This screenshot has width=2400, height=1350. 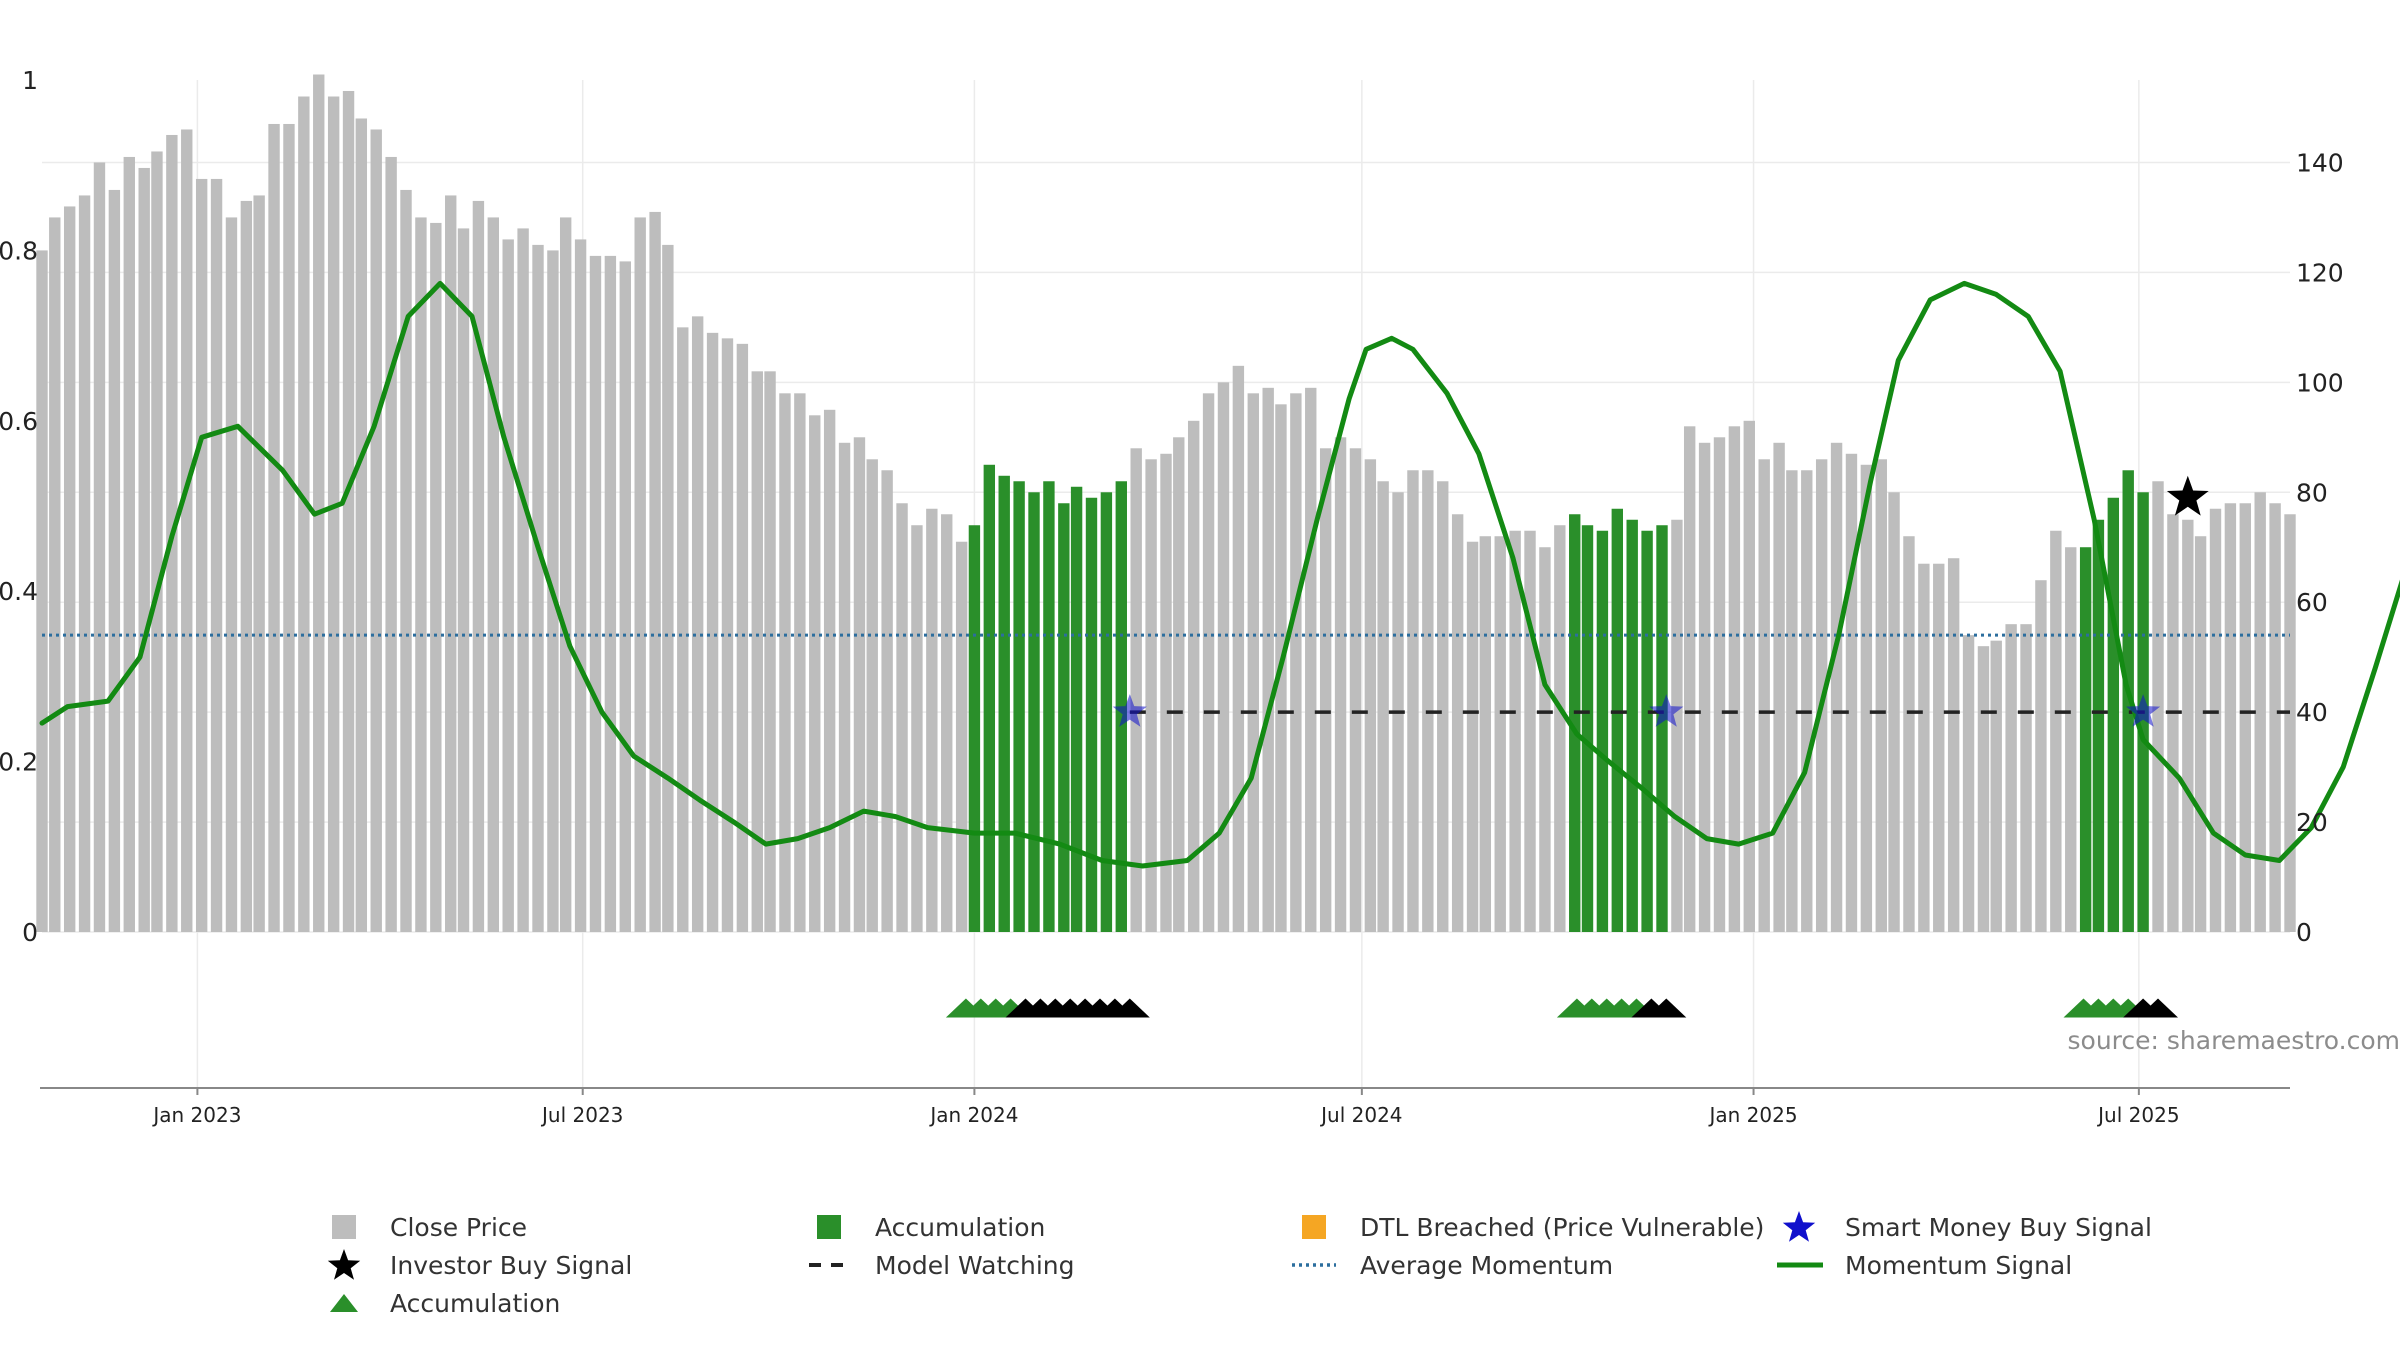 What do you see at coordinates (459, 1227) in the screenshot?
I see `legend-label: Close Price` at bounding box center [459, 1227].